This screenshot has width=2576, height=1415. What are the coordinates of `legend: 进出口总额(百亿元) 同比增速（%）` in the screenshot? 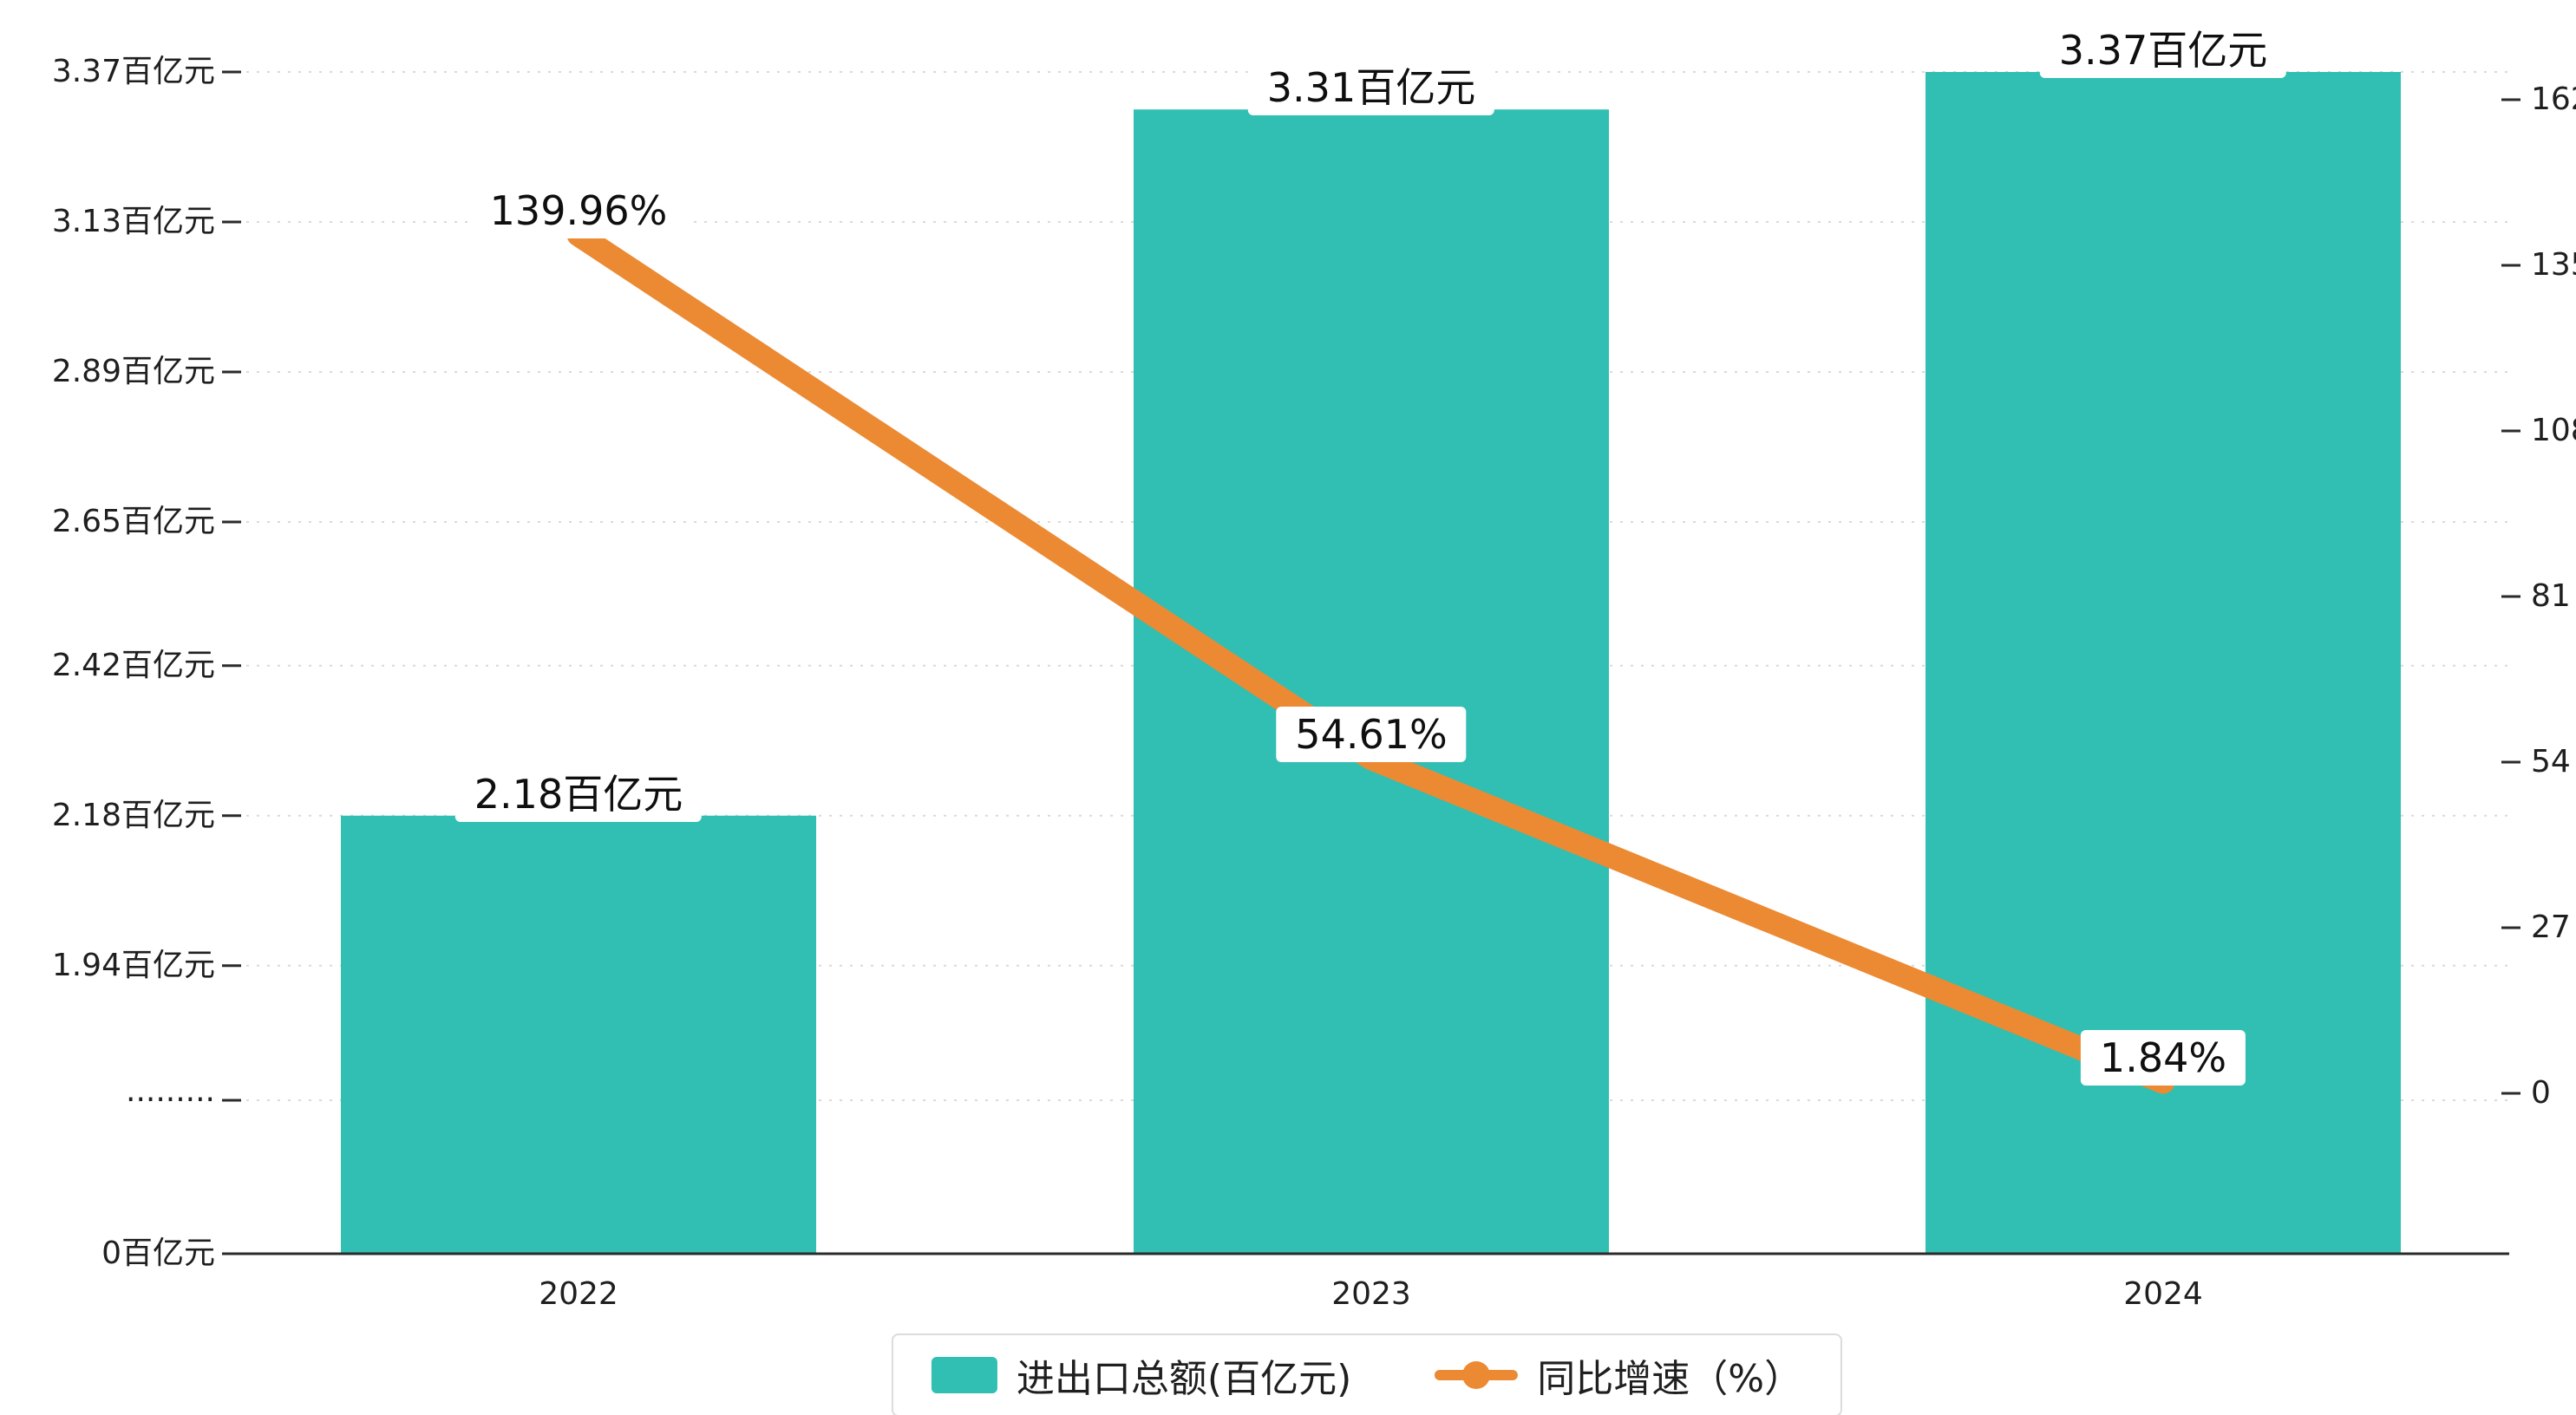 It's located at (1367, 1374).